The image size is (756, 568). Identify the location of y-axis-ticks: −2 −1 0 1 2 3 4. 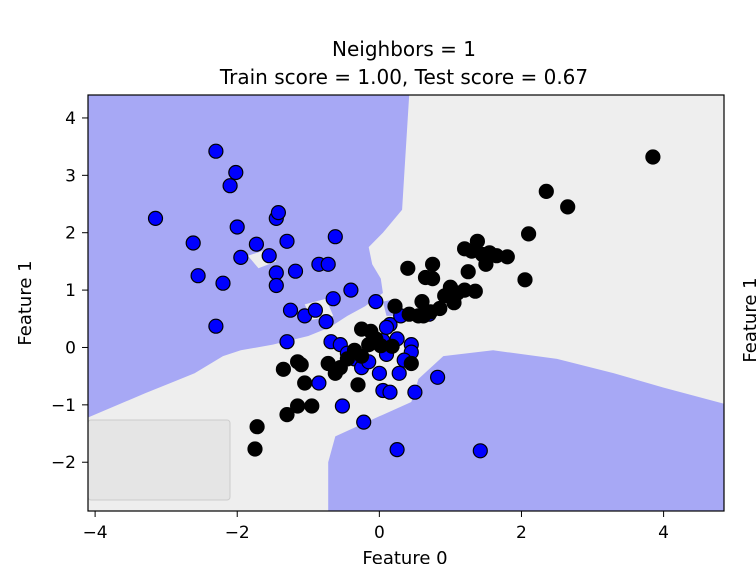
(69, 291).